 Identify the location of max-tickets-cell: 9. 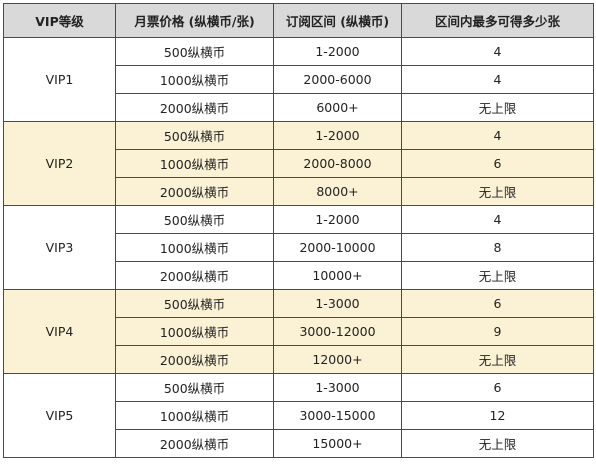
(497, 331).